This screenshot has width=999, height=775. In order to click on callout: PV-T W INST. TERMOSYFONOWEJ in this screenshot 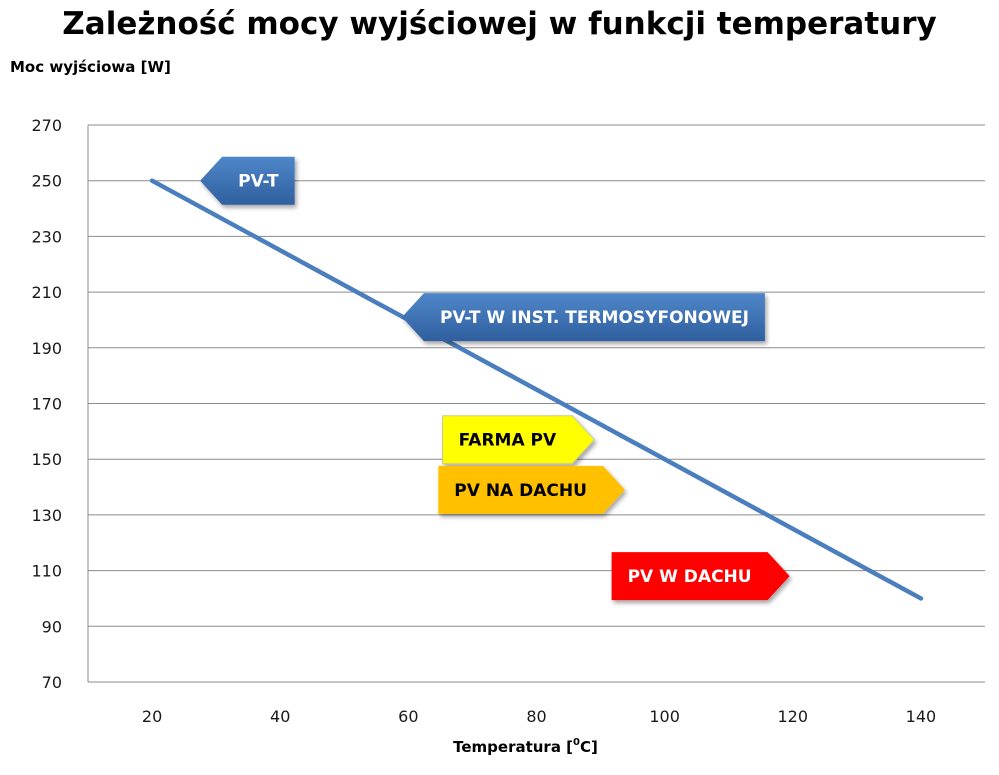, I will do `click(583, 317)`.